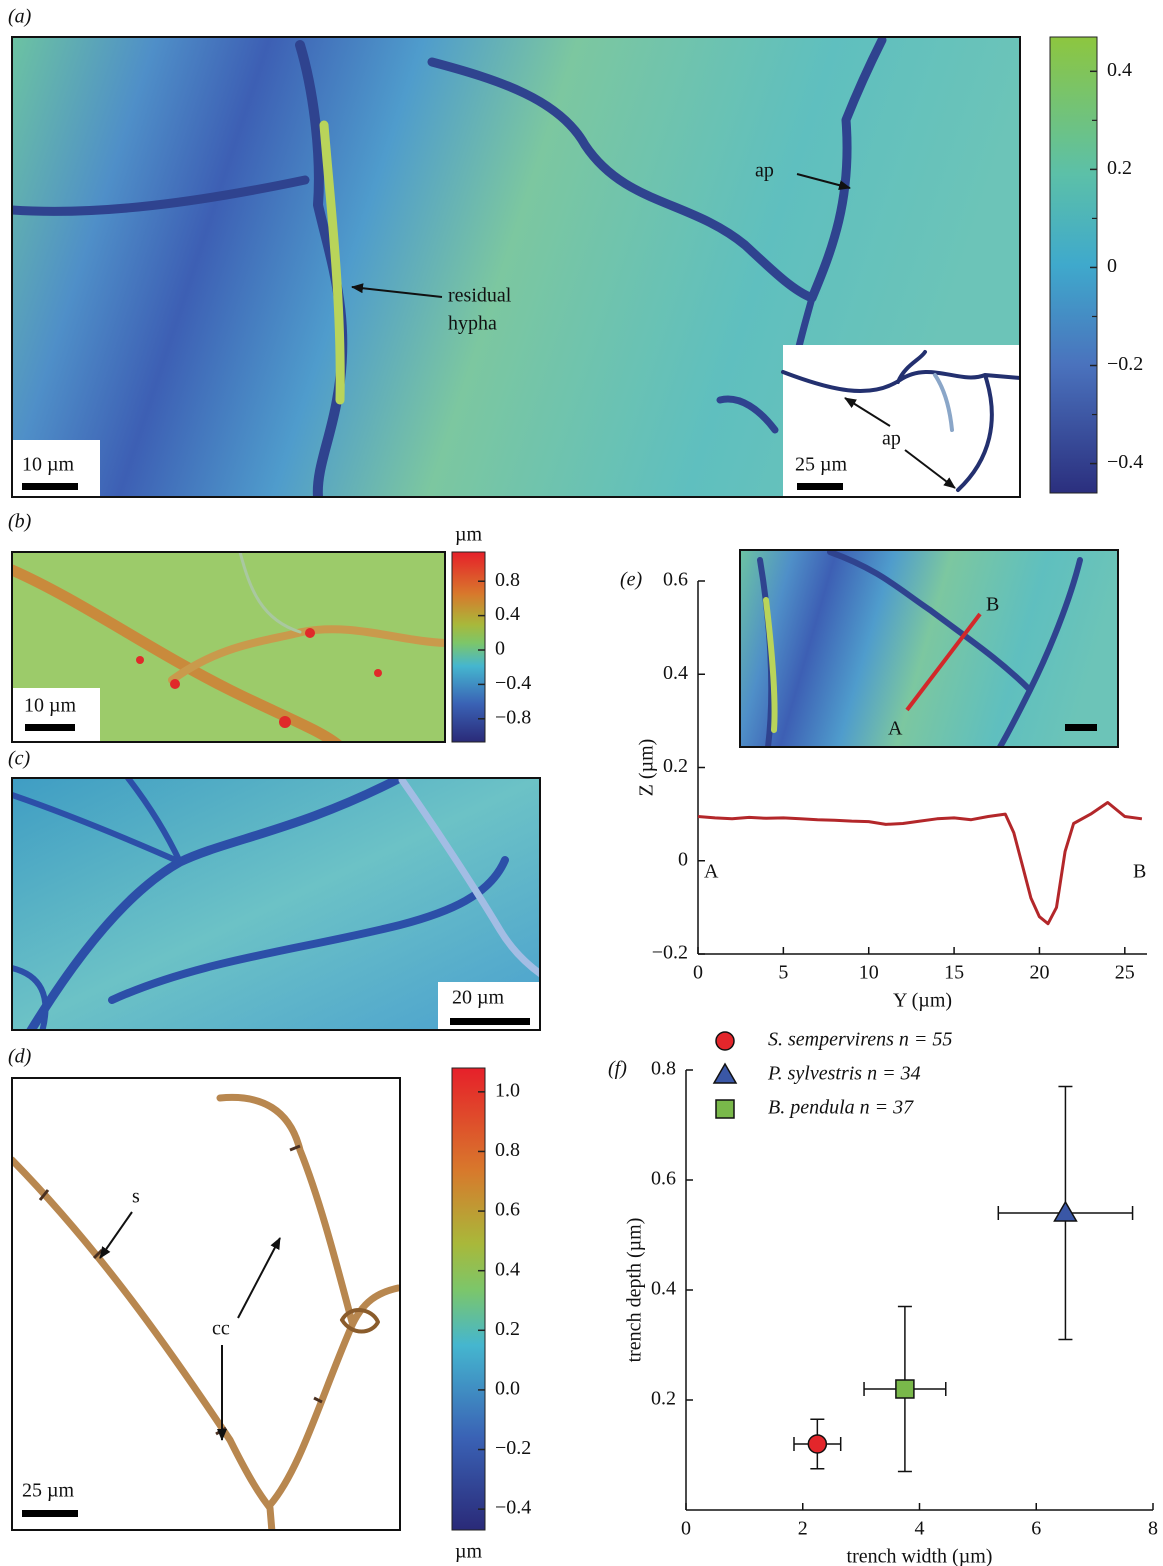 This screenshot has height=1566, width=1163. What do you see at coordinates (507, 1210) in the screenshot?
I see `colorbar-tick-label: 0.6` at bounding box center [507, 1210].